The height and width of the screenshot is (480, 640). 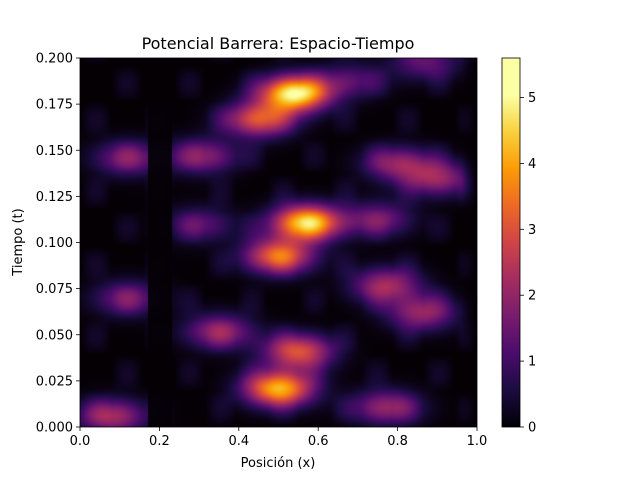 I want to click on x-tick-label: 0.8, so click(x=397, y=441).